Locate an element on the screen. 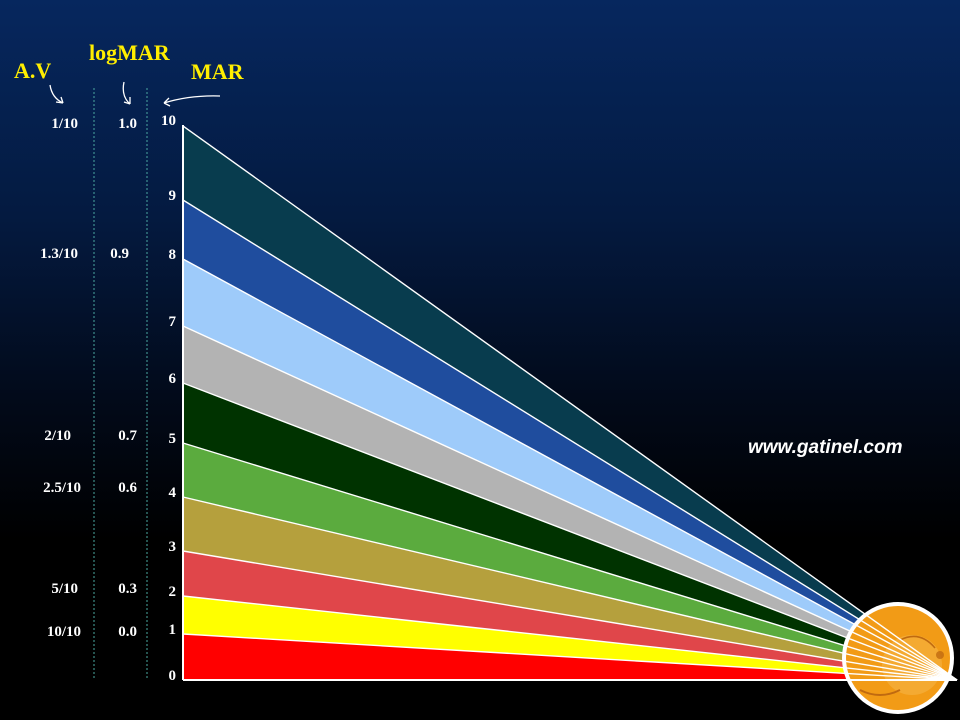  logmar-label: 1.0 is located at coordinates (127, 124).